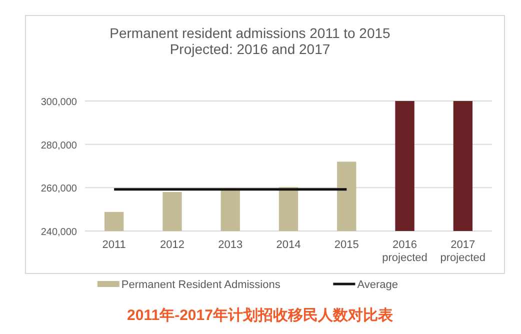  I want to click on y-tick-label: 260,000, so click(59, 189).